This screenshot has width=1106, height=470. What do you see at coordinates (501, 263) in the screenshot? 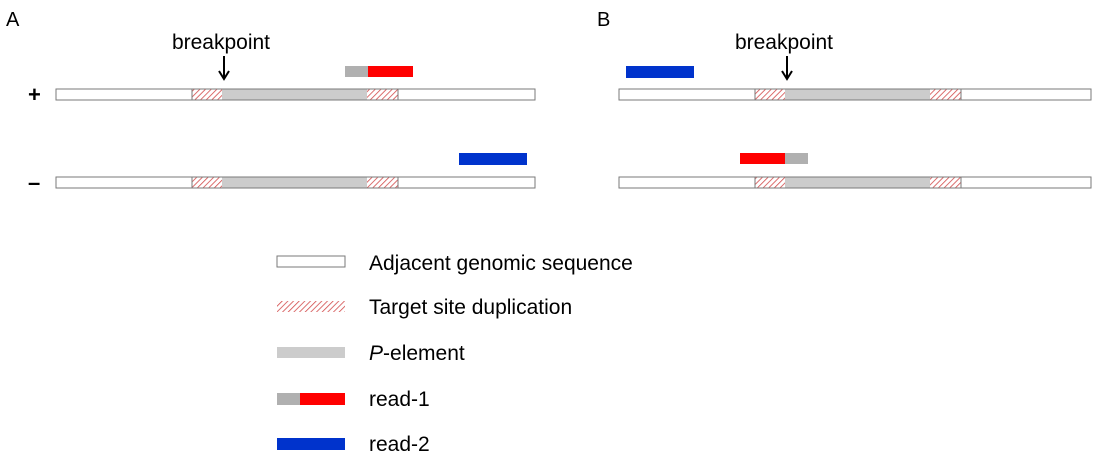
I see `legend-label-adjacent: Adjacent genomic sequence` at bounding box center [501, 263].